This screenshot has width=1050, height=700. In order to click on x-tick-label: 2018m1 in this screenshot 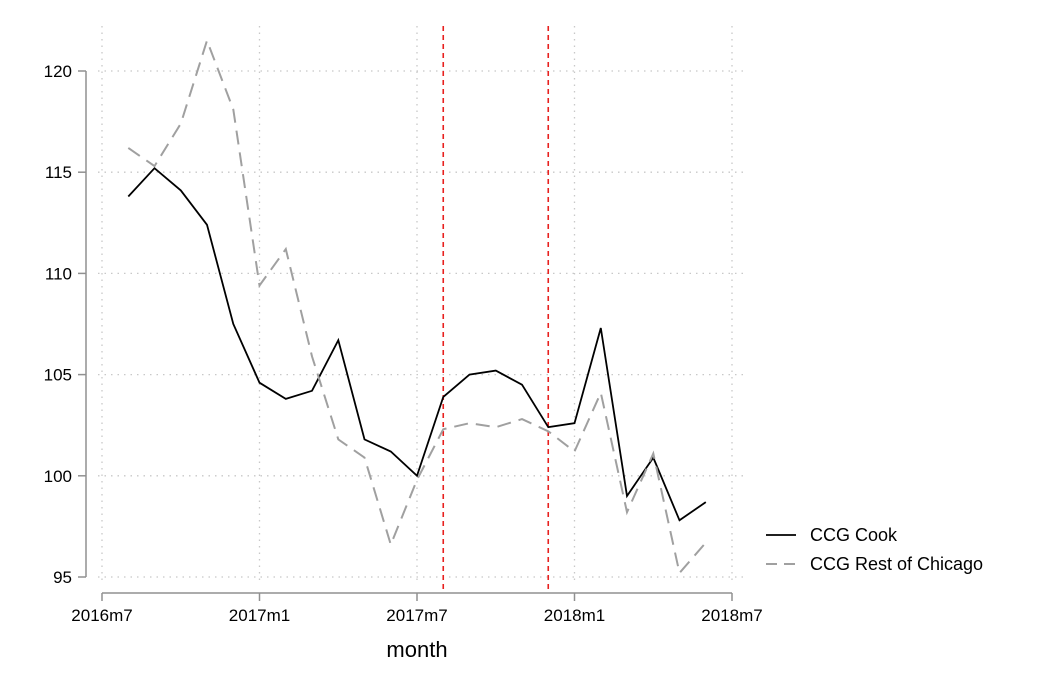, I will do `click(574, 615)`.